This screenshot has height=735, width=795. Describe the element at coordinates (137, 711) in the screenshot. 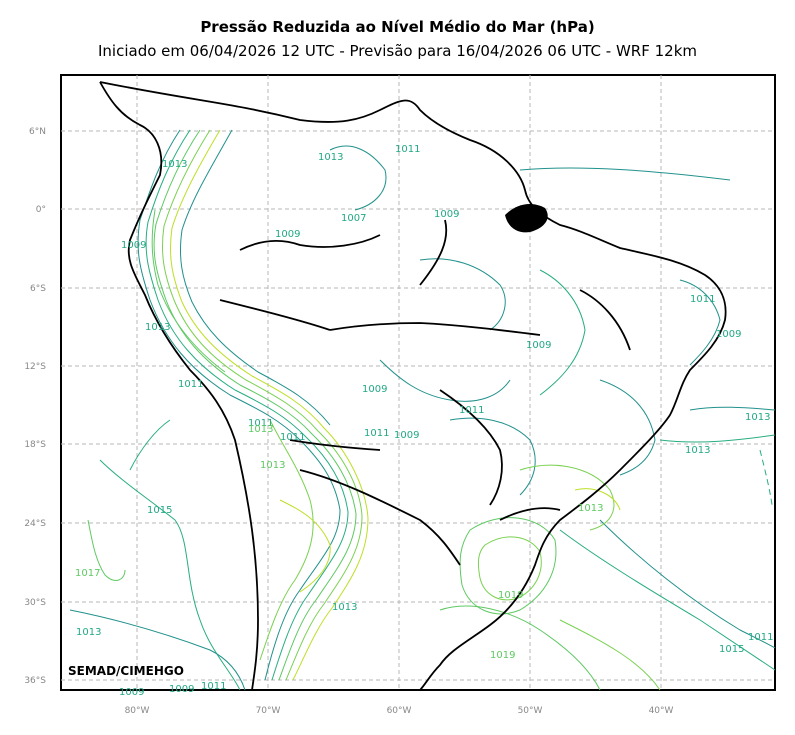

I see `lon-tick-80w: 80°W` at that location.